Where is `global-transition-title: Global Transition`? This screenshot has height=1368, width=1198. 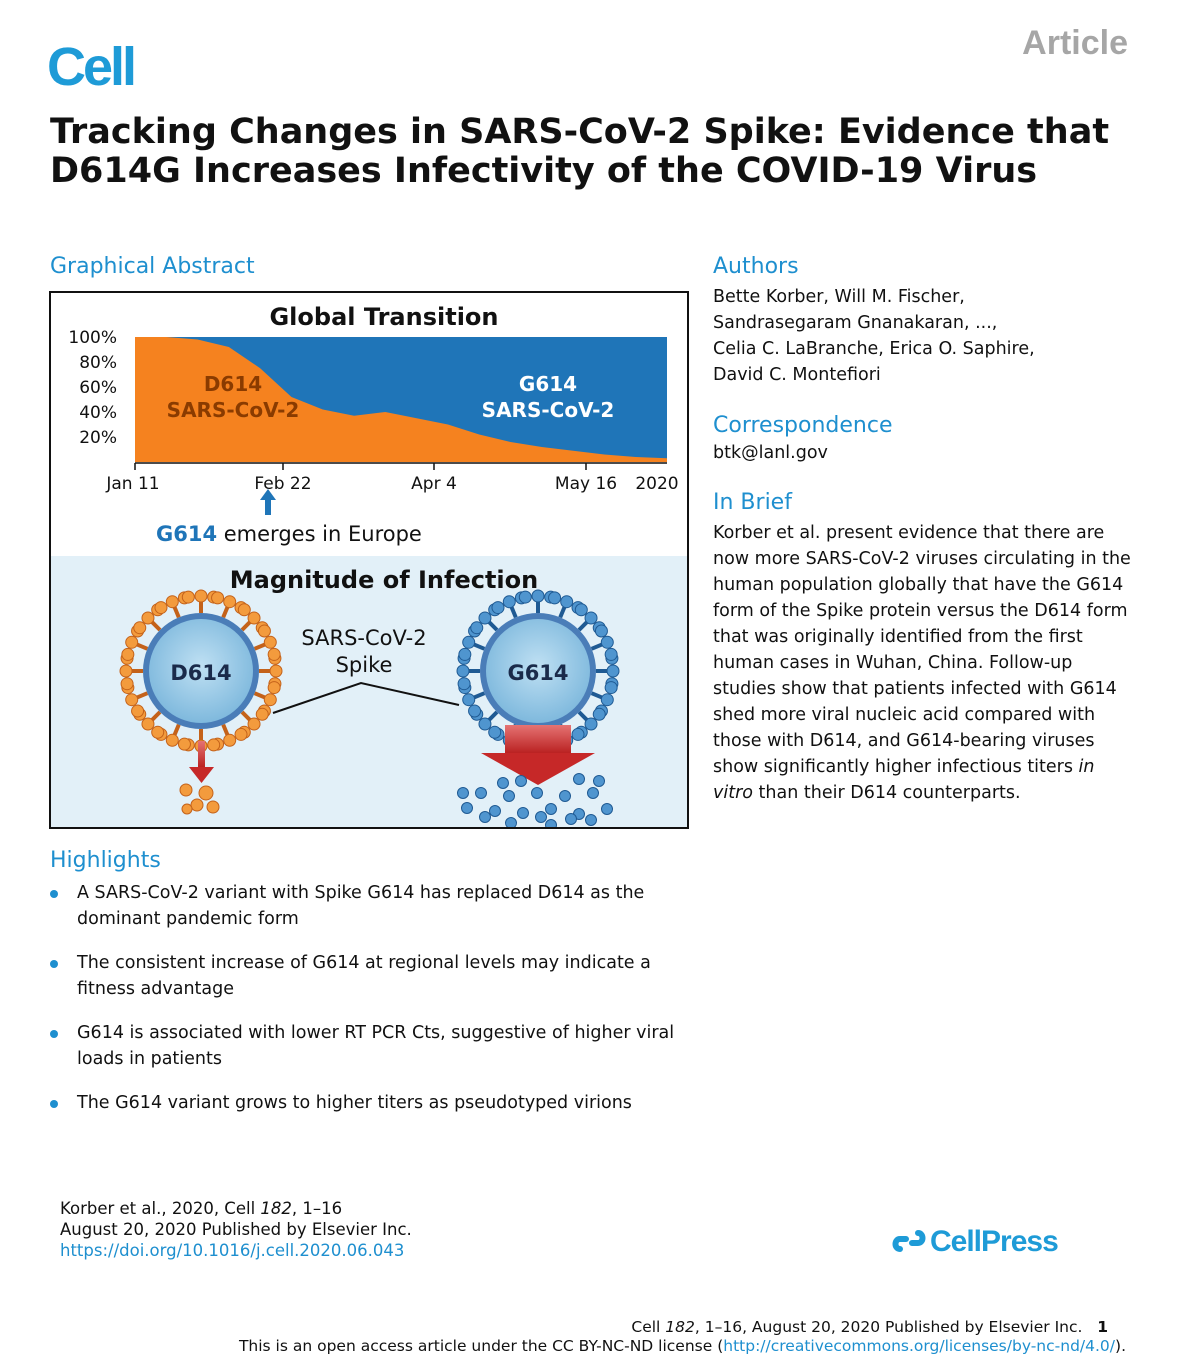
global-transition-title: Global Transition is located at coordinates (383, 317).